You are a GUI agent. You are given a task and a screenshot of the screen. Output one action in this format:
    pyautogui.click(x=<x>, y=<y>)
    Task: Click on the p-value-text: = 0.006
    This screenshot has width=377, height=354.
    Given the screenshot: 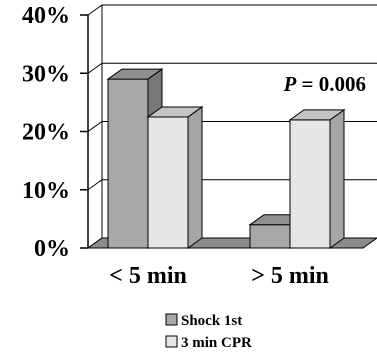 What is the action you would take?
    pyautogui.click(x=331, y=84)
    